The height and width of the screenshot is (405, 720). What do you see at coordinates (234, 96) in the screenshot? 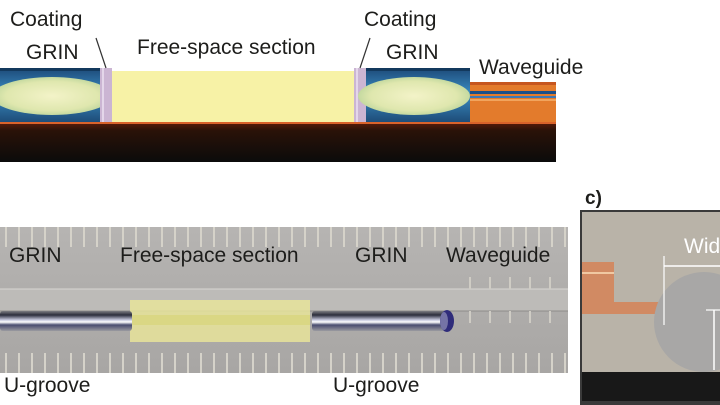
I see `free-space-section` at bounding box center [234, 96].